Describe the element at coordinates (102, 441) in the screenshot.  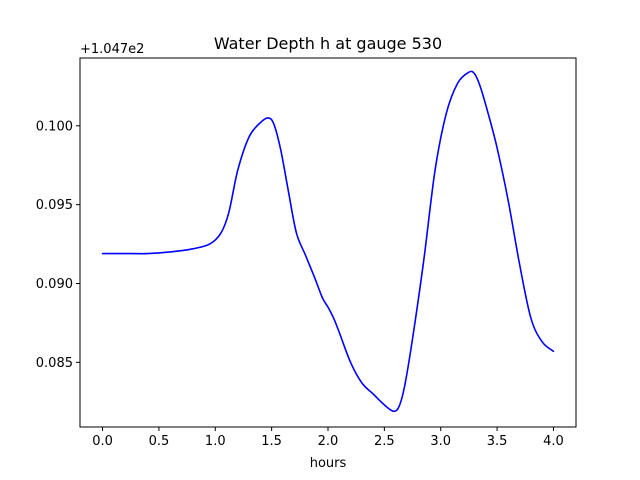
I see `x-tick-label: 0.0` at that location.